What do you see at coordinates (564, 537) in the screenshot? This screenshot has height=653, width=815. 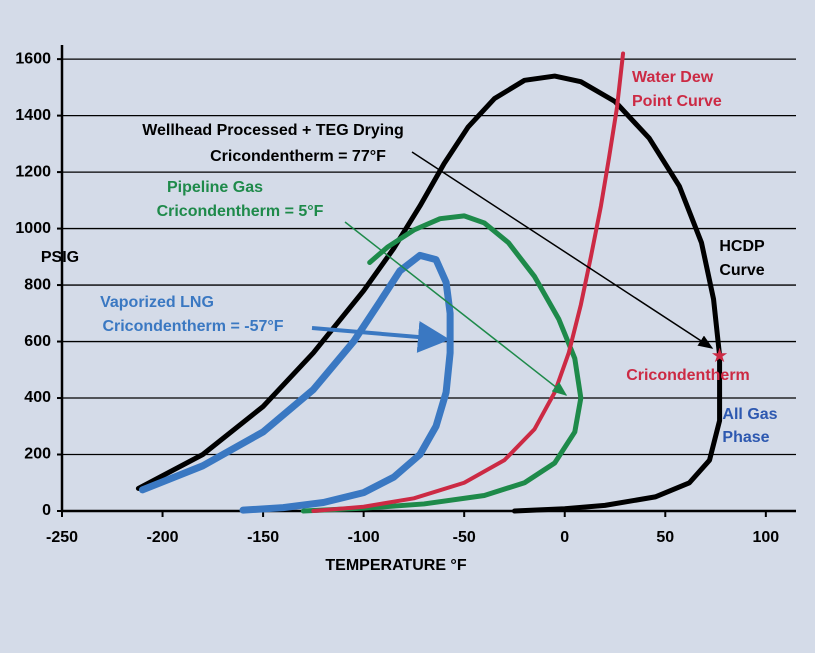 I see `x-tick-label: 0` at bounding box center [564, 537].